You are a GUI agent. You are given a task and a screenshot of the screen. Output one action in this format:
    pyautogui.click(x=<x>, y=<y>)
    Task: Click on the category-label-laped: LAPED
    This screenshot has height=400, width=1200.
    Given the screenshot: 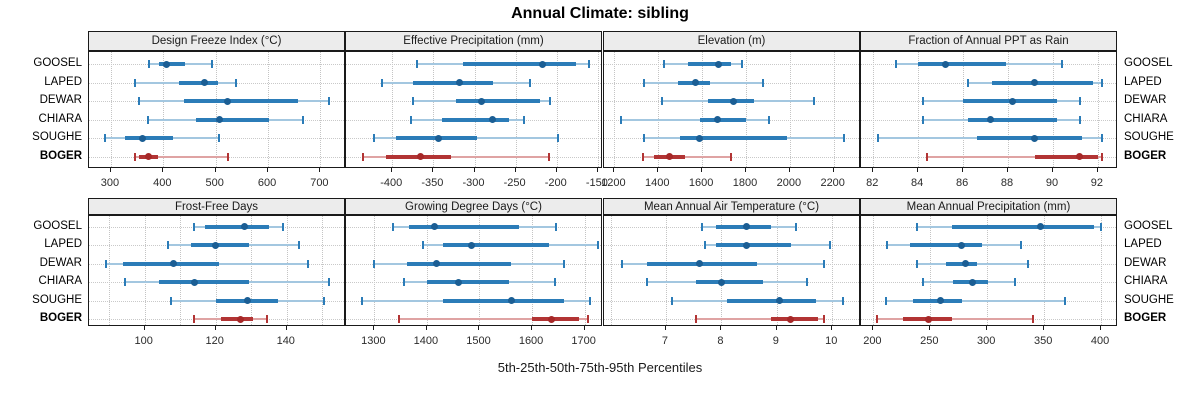 What is the action you would take?
    pyautogui.click(x=63, y=81)
    